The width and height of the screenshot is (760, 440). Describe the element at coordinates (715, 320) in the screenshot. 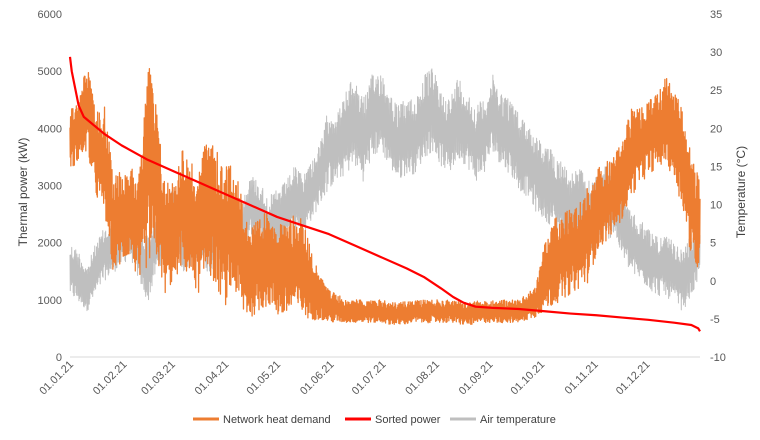

I see `y2-tick-label: -5` at that location.